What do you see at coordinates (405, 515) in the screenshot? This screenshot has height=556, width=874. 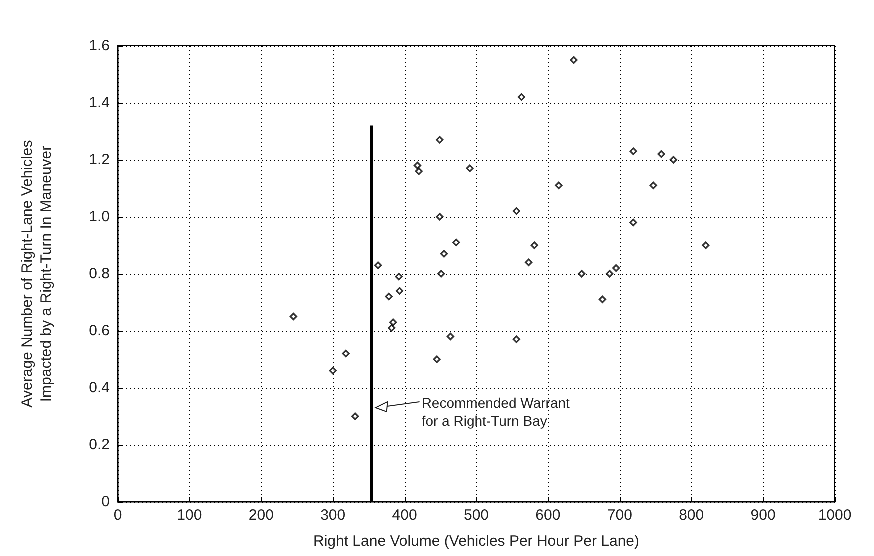 I see `x-tick-label: 400` at bounding box center [405, 515].